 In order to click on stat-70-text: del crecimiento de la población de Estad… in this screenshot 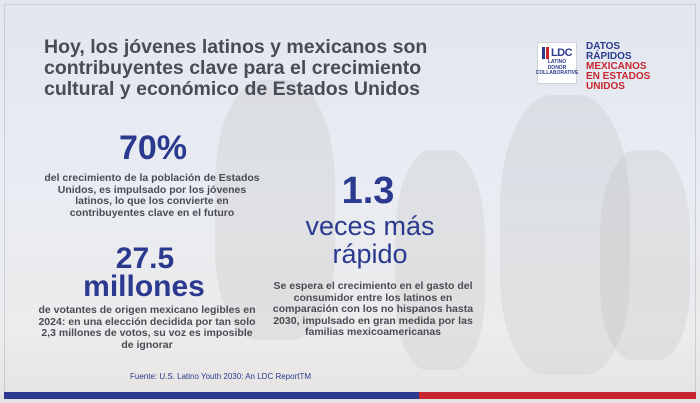, I will do `click(152, 195)`.